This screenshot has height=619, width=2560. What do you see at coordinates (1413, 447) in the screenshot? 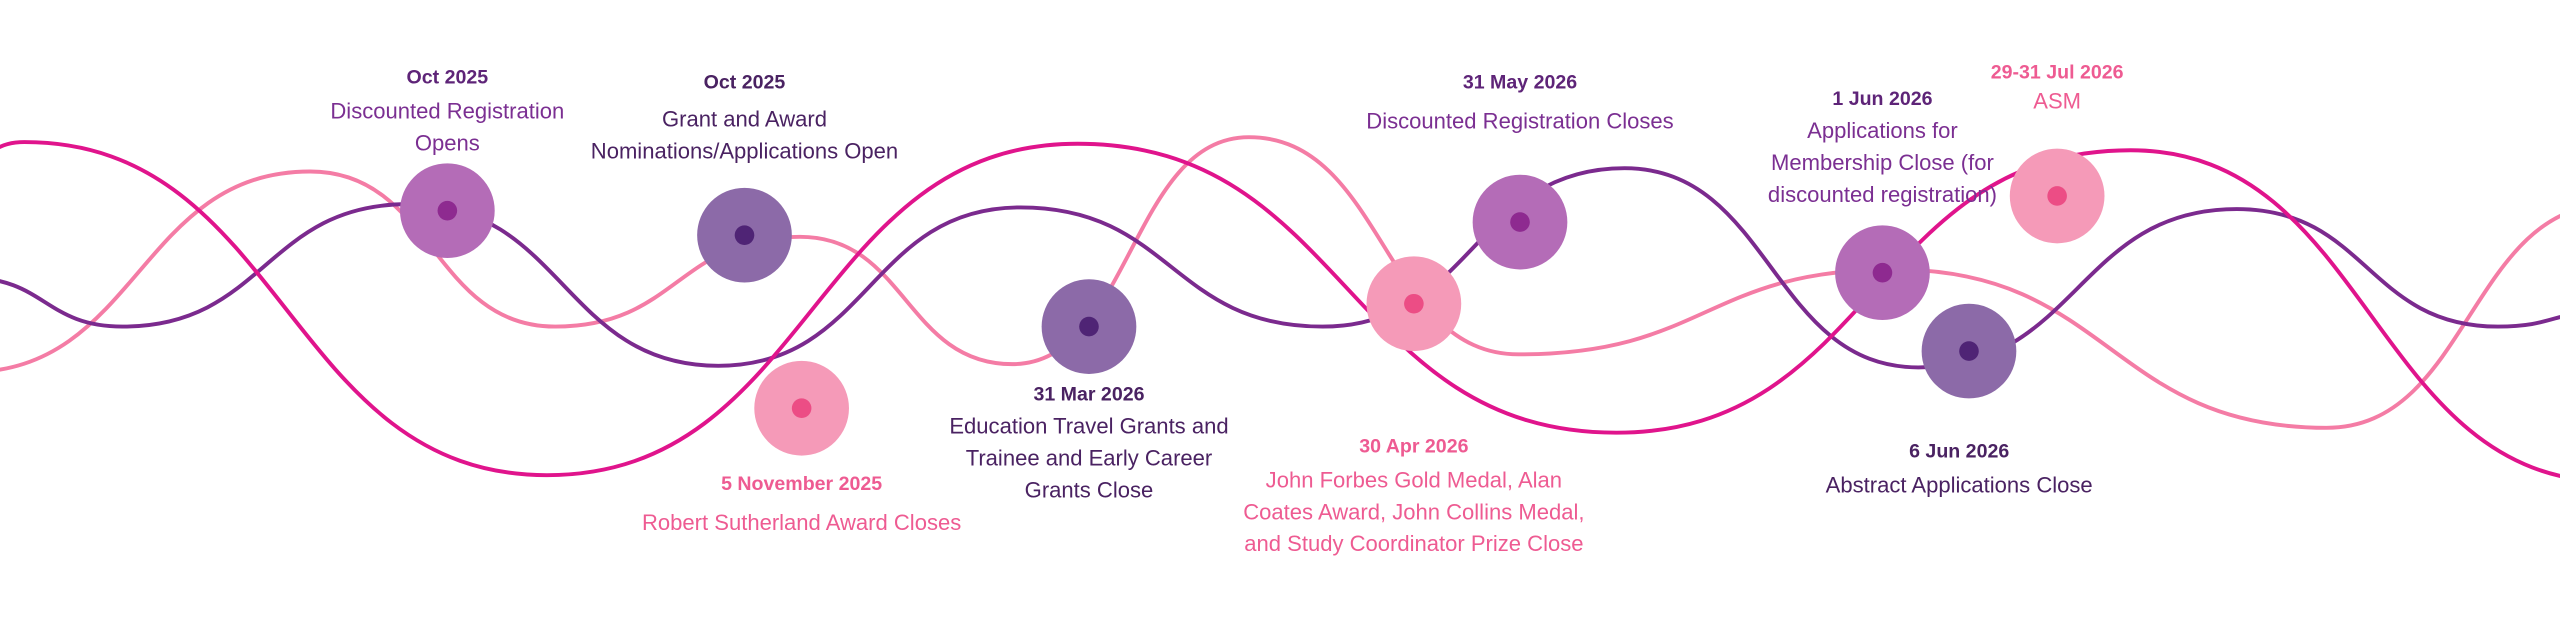
I see `event-date: 30 Apr 2026` at bounding box center [1413, 447].